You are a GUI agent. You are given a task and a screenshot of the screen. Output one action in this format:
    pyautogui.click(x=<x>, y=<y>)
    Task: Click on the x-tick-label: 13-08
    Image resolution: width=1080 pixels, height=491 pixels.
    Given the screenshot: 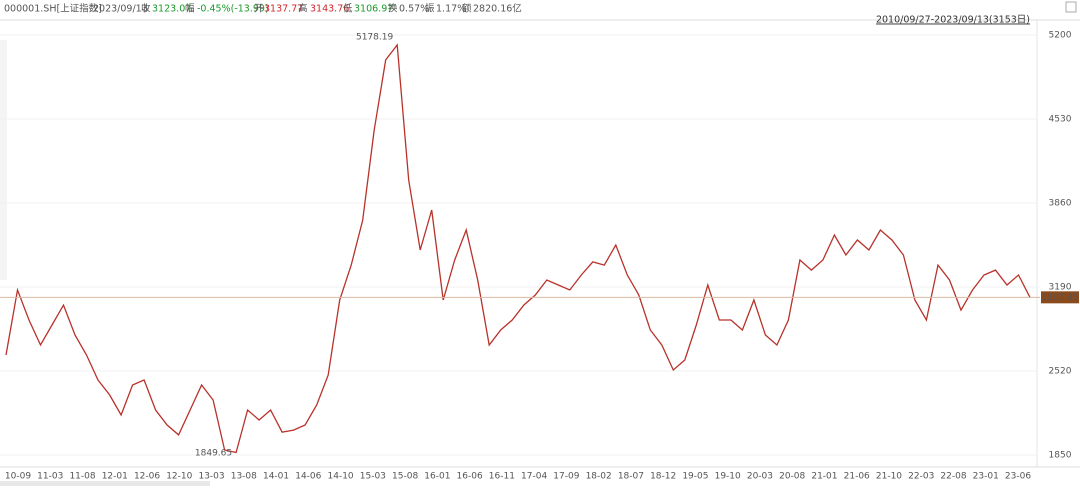 What is the action you would take?
    pyautogui.click(x=244, y=477)
    